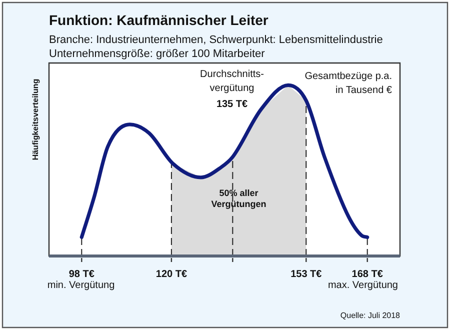  What do you see at coordinates (232, 104) in the screenshot?
I see `annotation: 135 T€` at bounding box center [232, 104].